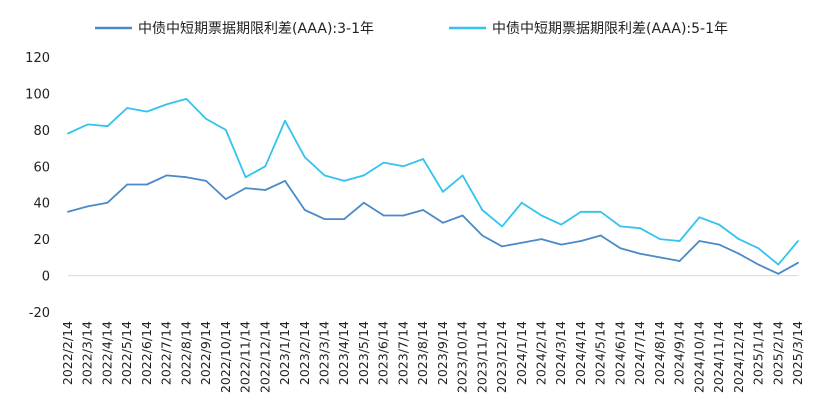  Describe the element at coordinates (304, 353) in the screenshot. I see `x-tick-label: 2023/2/14` at that location.